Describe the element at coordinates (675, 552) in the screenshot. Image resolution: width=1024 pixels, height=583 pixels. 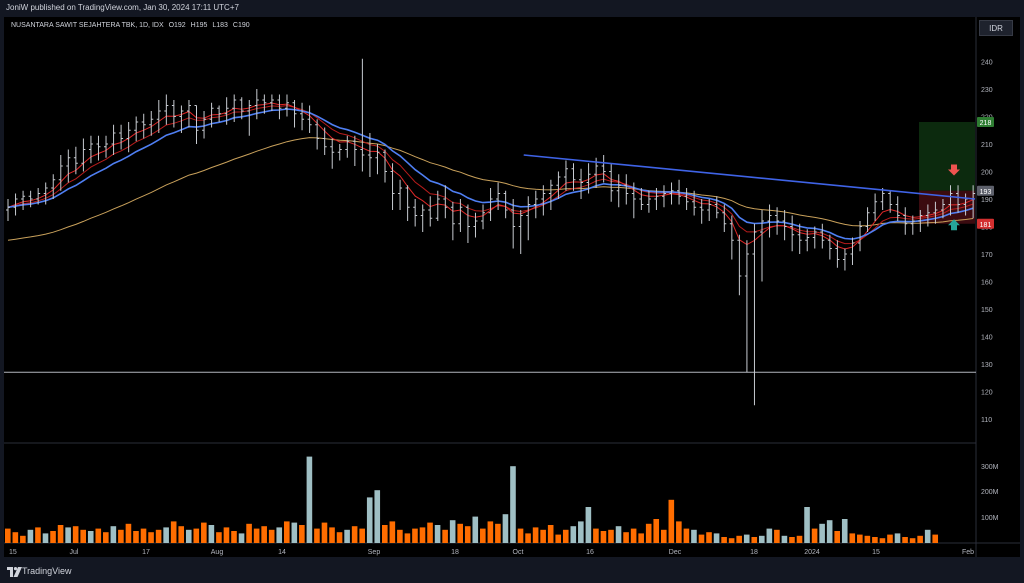
I see `time-tick-label: Dec` at that location.